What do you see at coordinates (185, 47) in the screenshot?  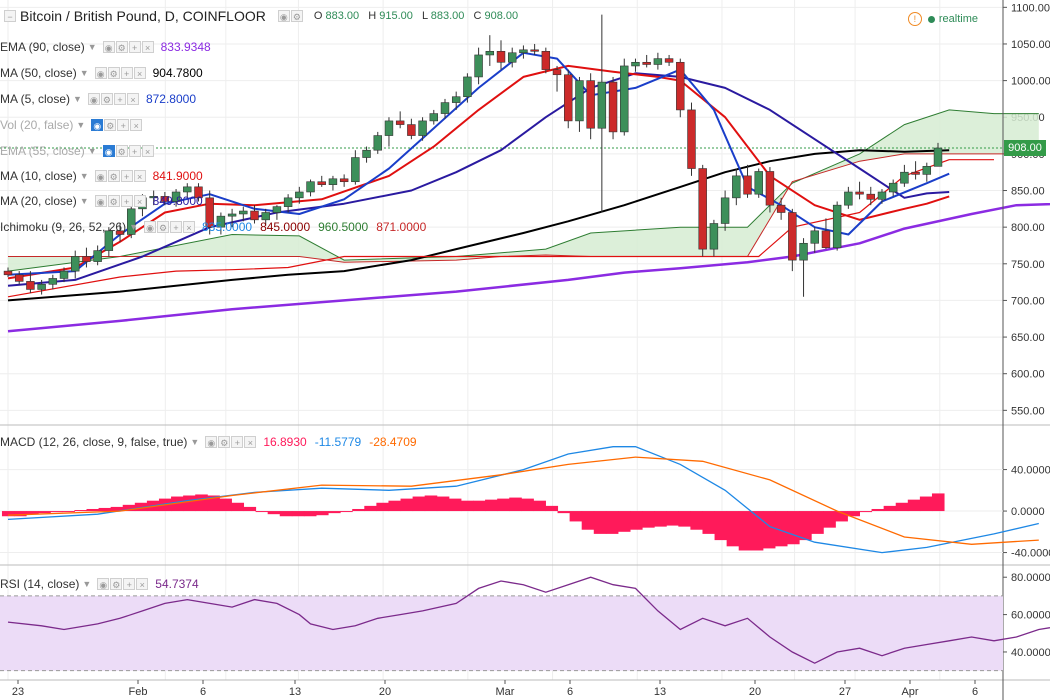 I see `indicator-value: 833.9348` at bounding box center [185, 47].